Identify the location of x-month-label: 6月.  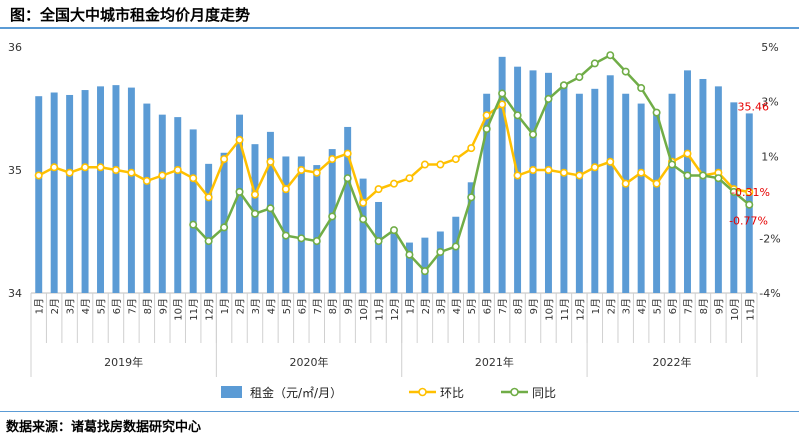
(117, 306).